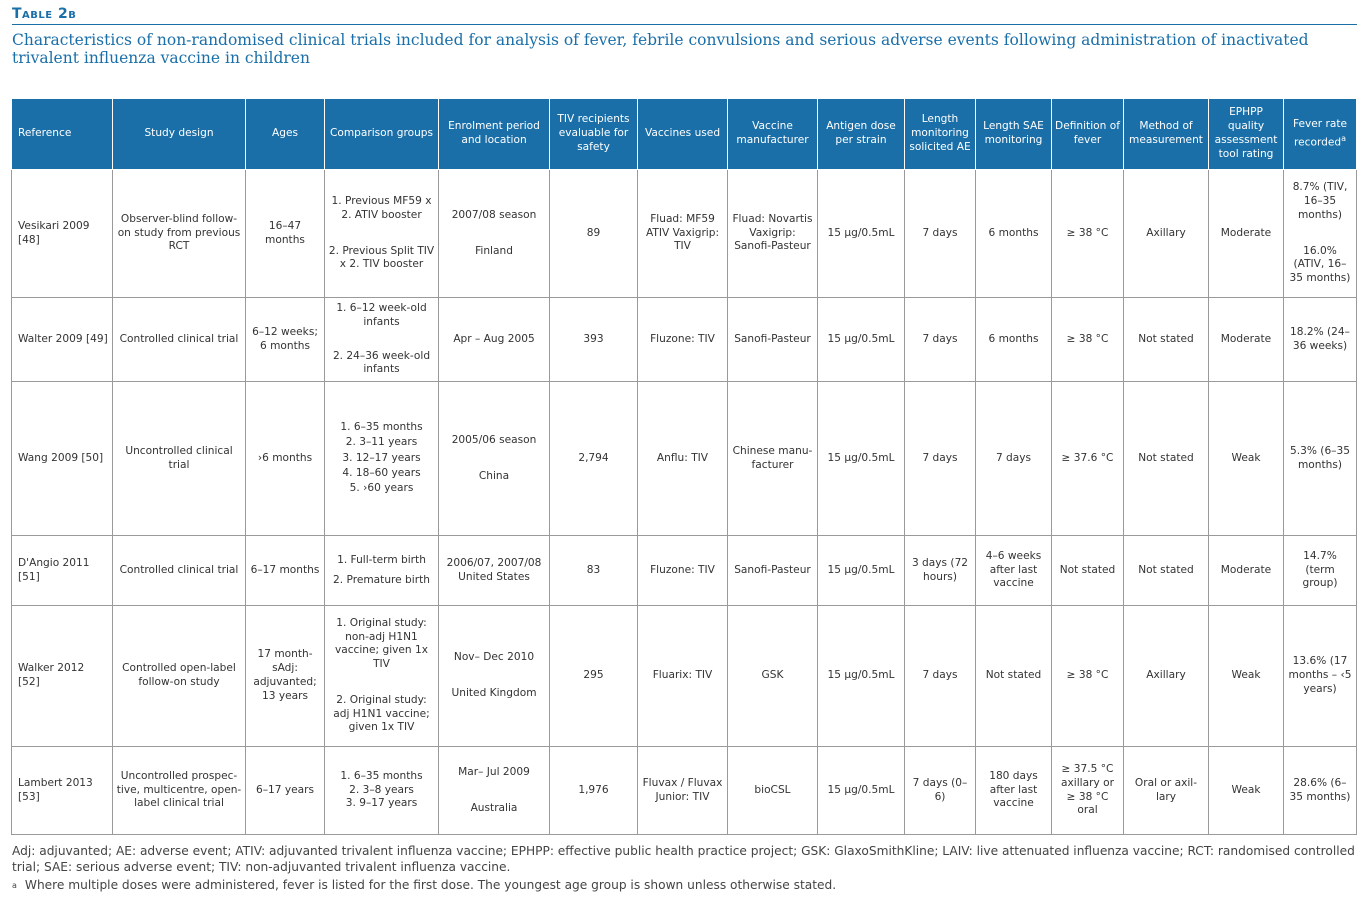 The image size is (1368, 899). Describe the element at coordinates (494, 771) in the screenshot. I see `cell-enrolment-item: Mar– Jul 2009` at that location.